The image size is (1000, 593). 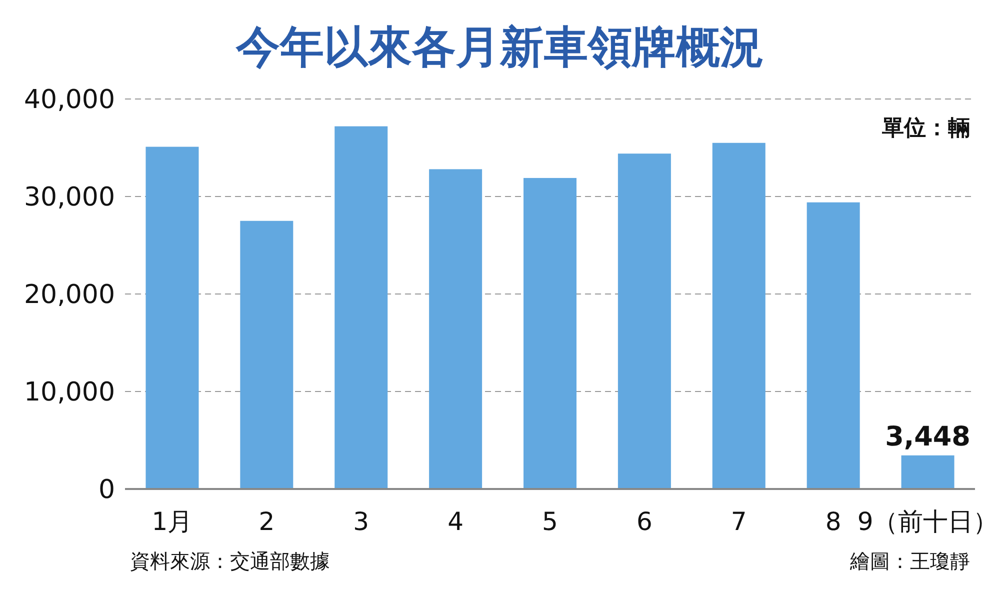 I want to click on x-tick-label: 4, so click(x=456, y=521).